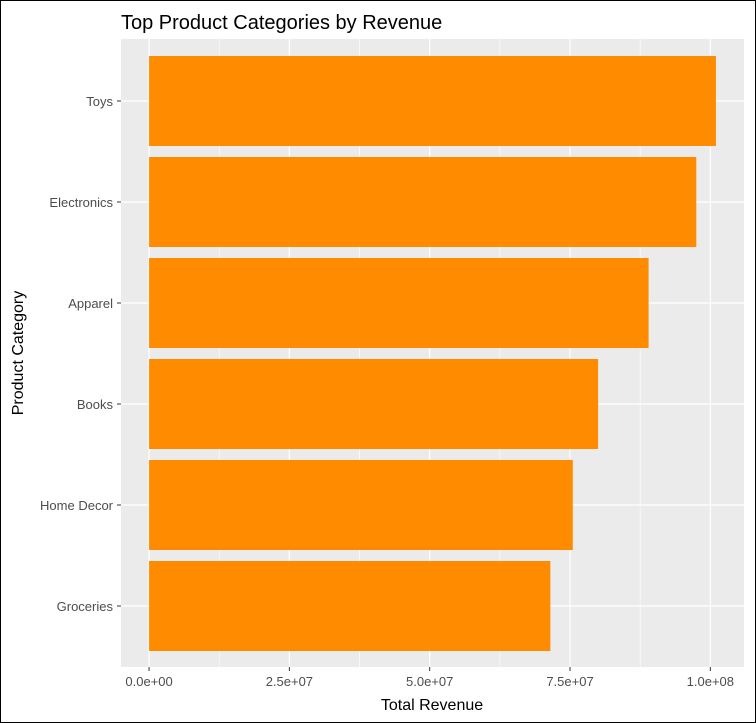 This screenshot has width=756, height=723. Describe the element at coordinates (99, 101) in the screenshot. I see `y-tick-label: Toys` at that location.